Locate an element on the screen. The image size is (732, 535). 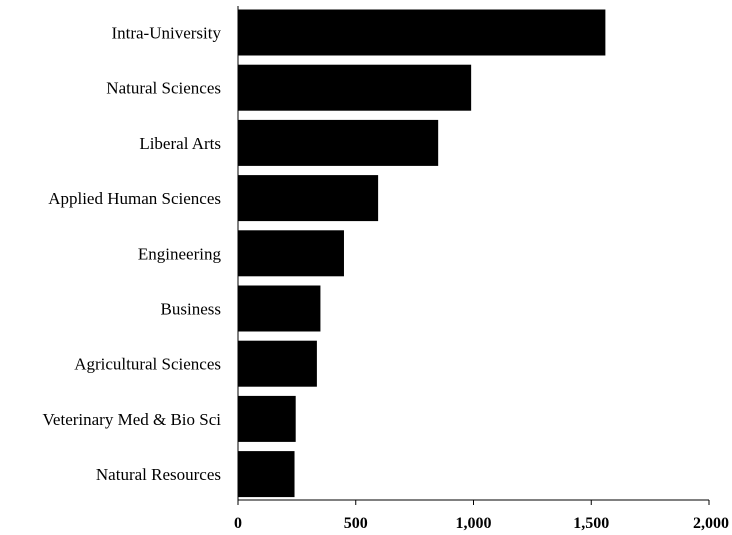
x-tick-label: 0 is located at coordinates (238, 523).